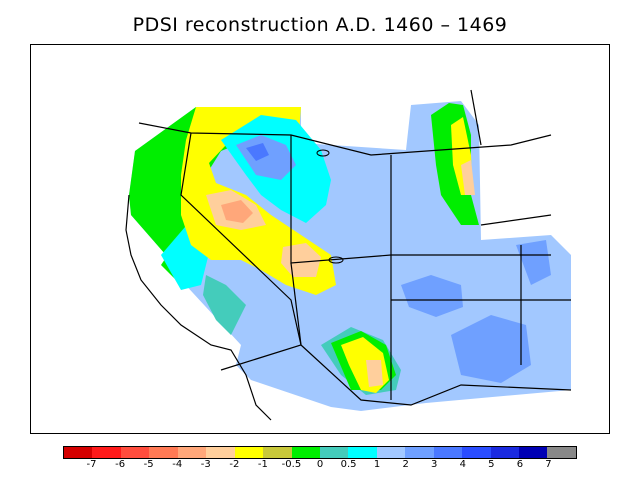 Image resolution: width=640 pixels, height=480 pixels. Describe the element at coordinates (224, 305) in the screenshot. I see `pdsi-field-west-teal` at that location.